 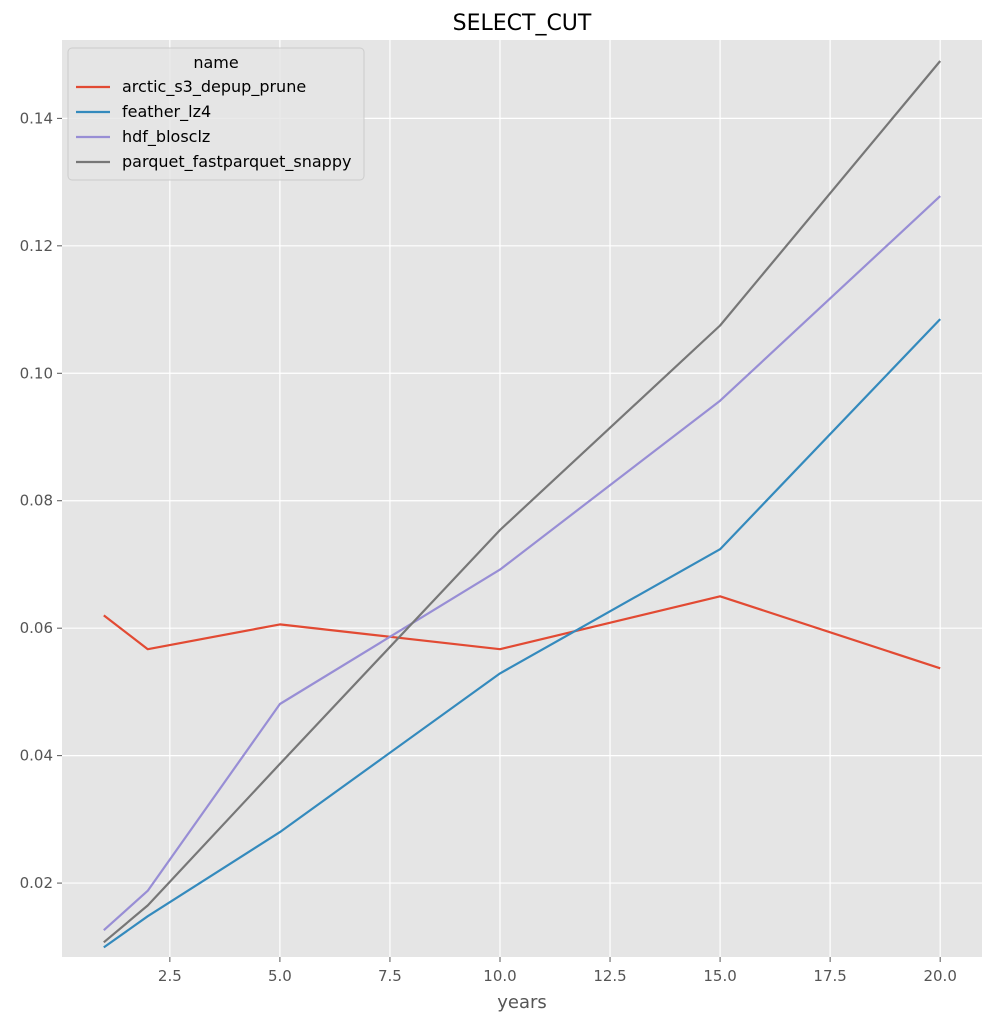 I want to click on legend-label: arctic_s3_depup_prune, so click(x=214, y=87).